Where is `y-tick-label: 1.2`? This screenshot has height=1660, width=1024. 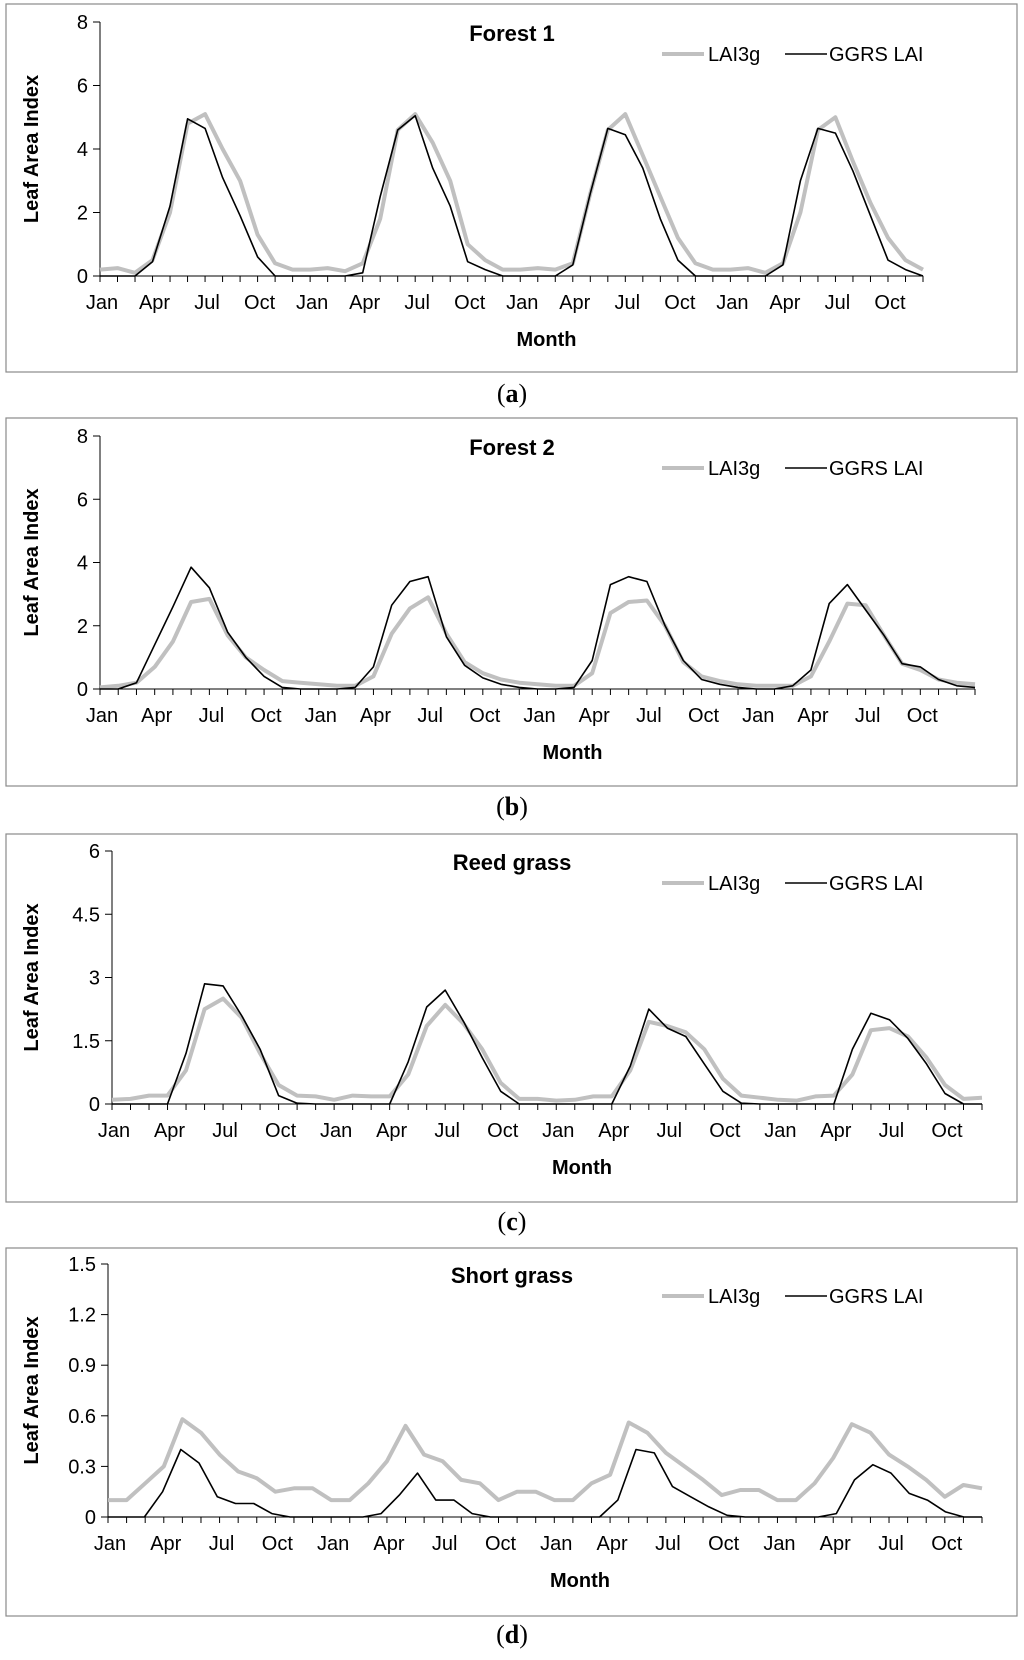
y-tick-label: 1.2 is located at coordinates (82, 1316).